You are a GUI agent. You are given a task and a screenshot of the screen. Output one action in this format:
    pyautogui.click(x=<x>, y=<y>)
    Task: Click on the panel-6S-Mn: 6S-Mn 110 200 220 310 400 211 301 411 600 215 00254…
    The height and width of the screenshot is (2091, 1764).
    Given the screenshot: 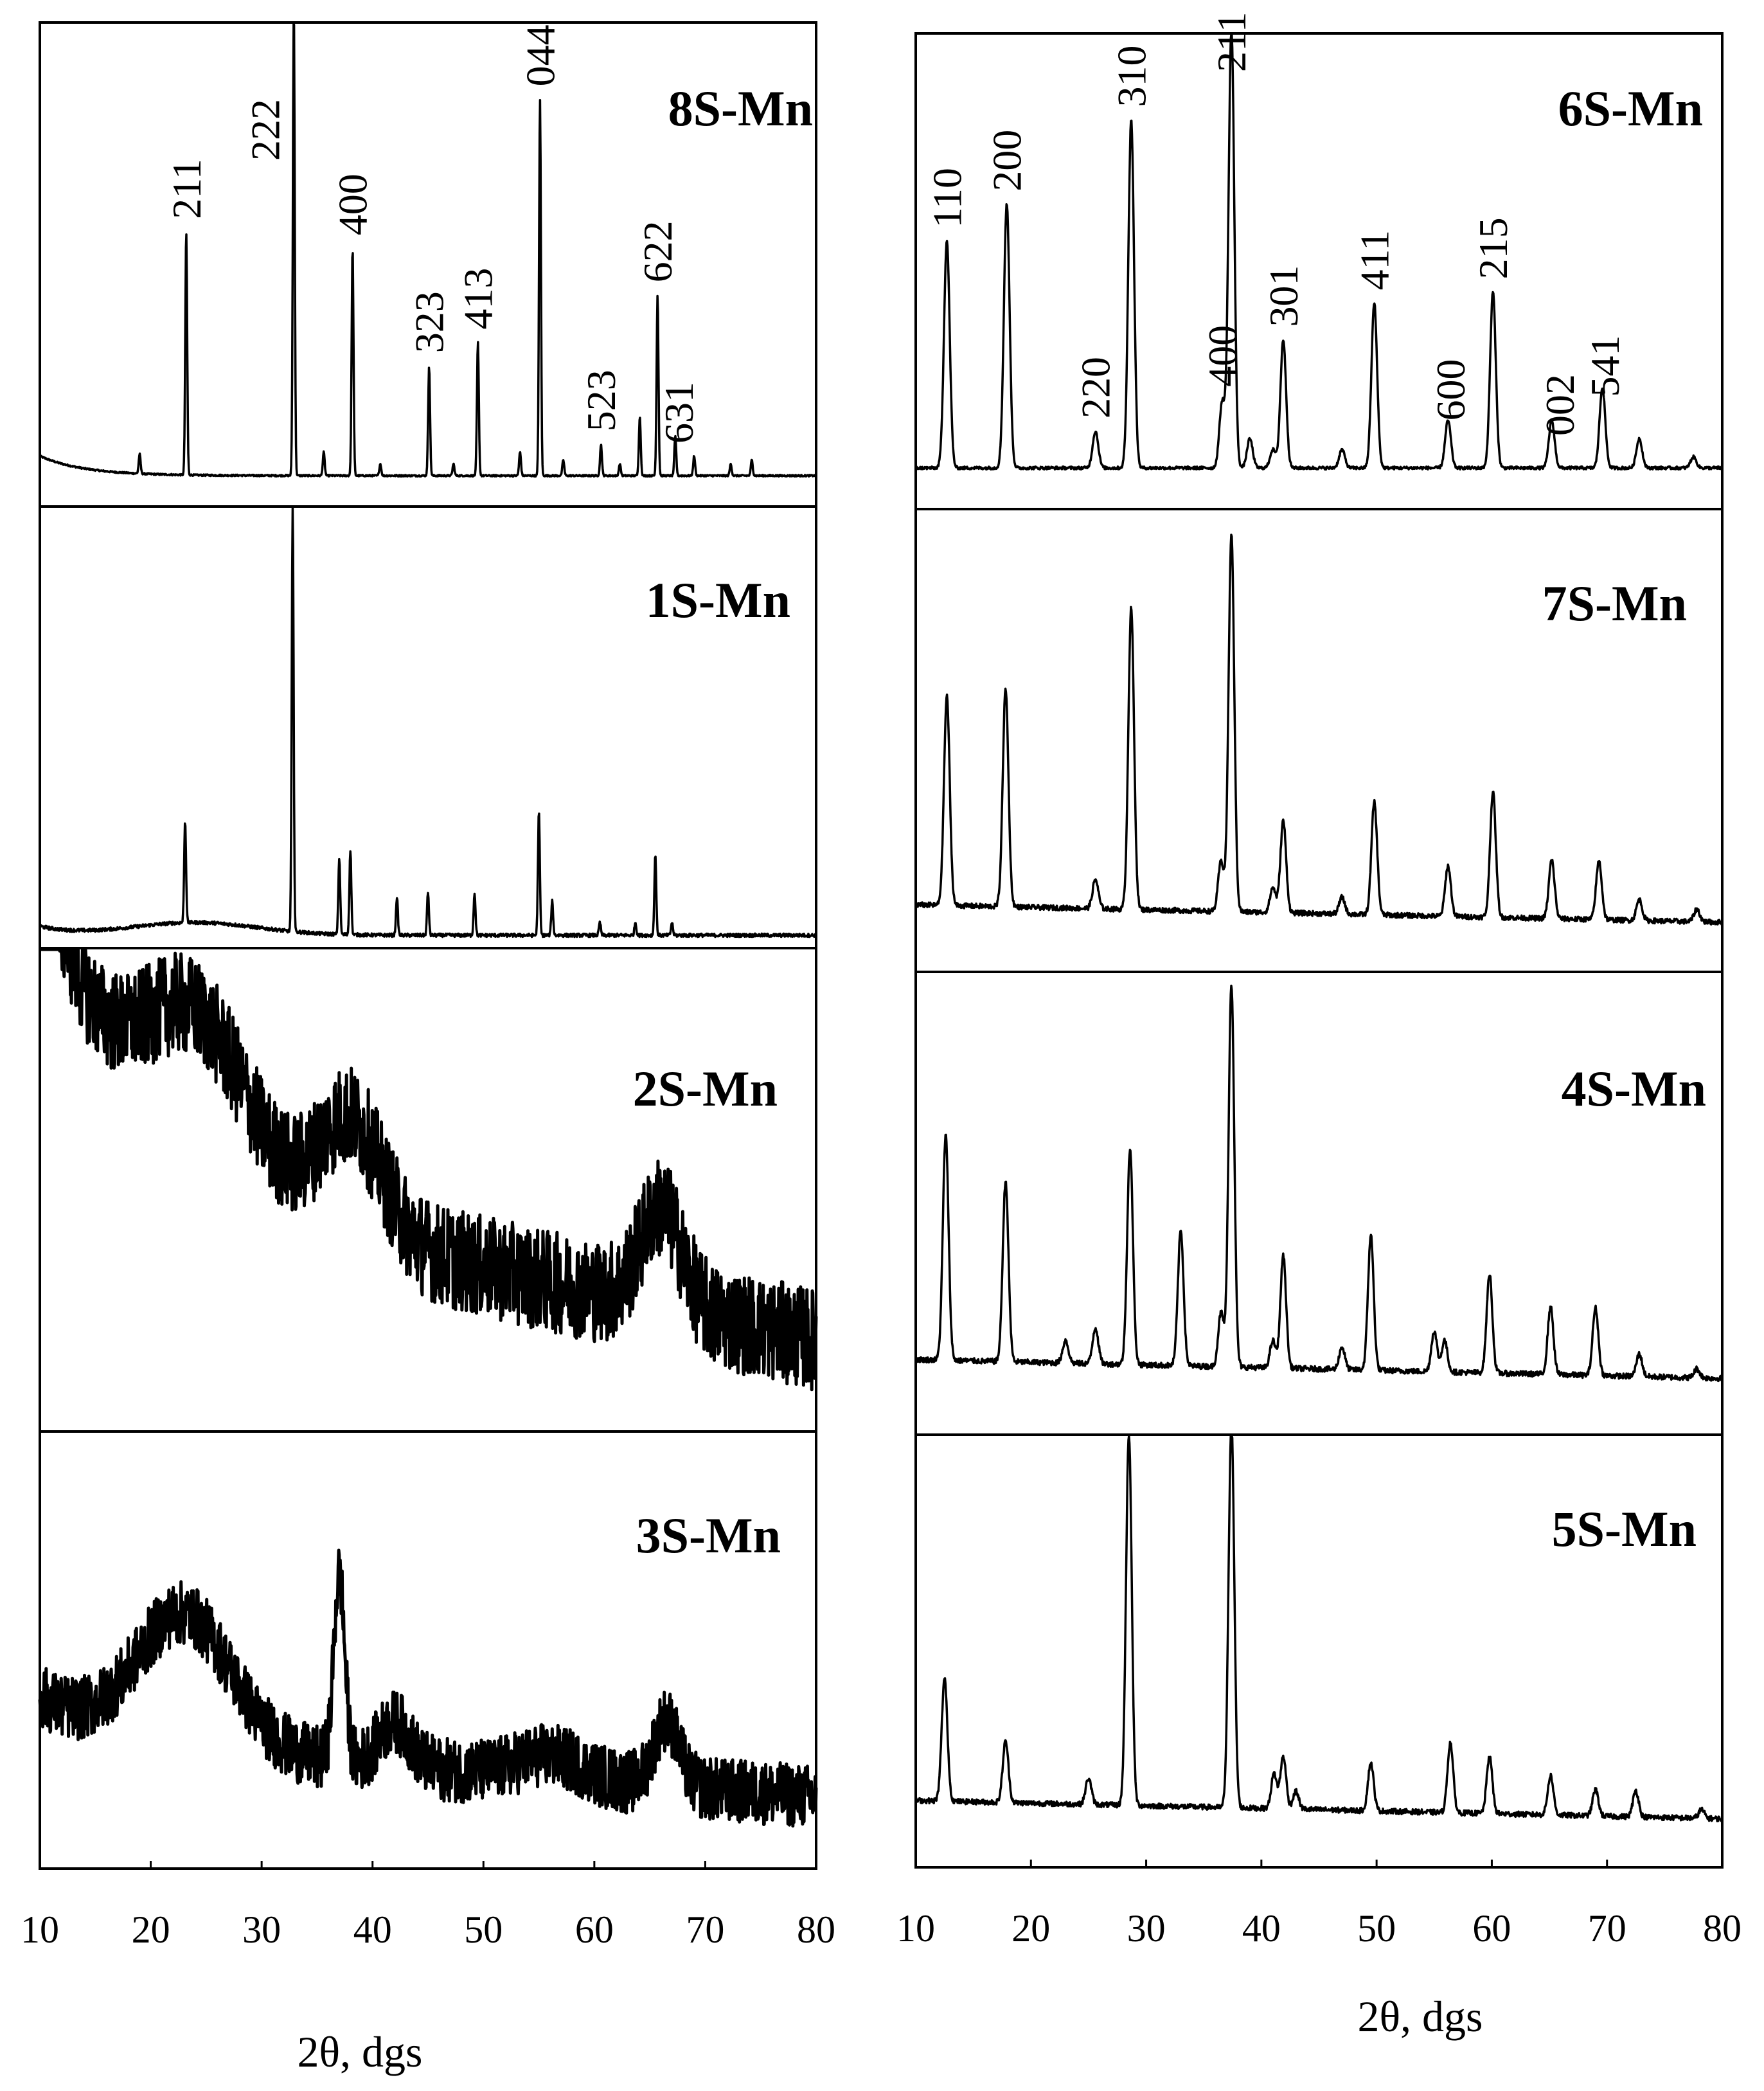 What is the action you would take?
    pyautogui.click(x=1319, y=261)
    